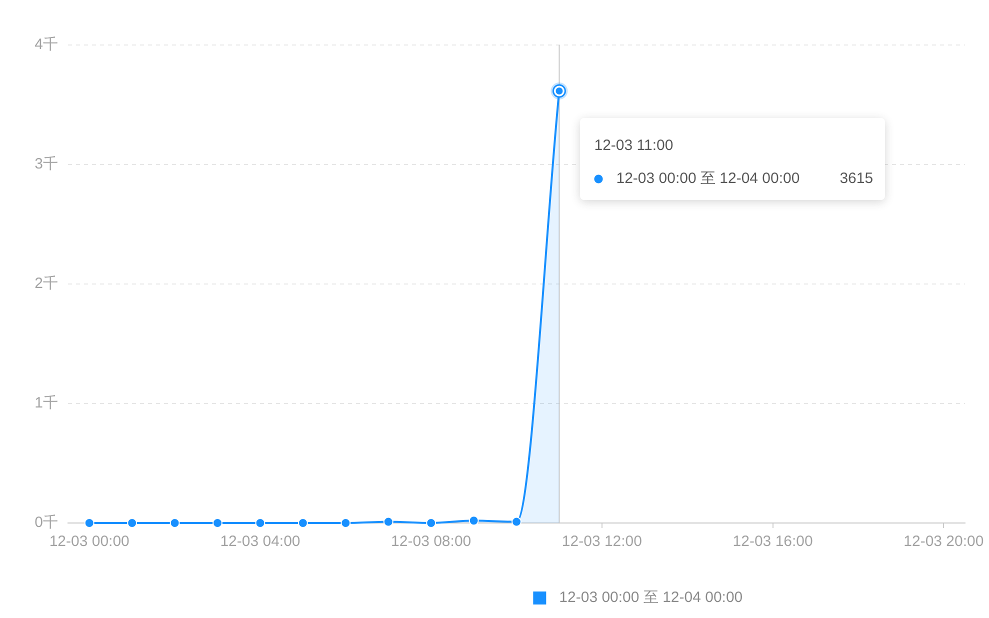 This screenshot has width=989, height=618. What do you see at coordinates (89, 541) in the screenshot?
I see `x-tick-label: 12-03 00:00` at bounding box center [89, 541].